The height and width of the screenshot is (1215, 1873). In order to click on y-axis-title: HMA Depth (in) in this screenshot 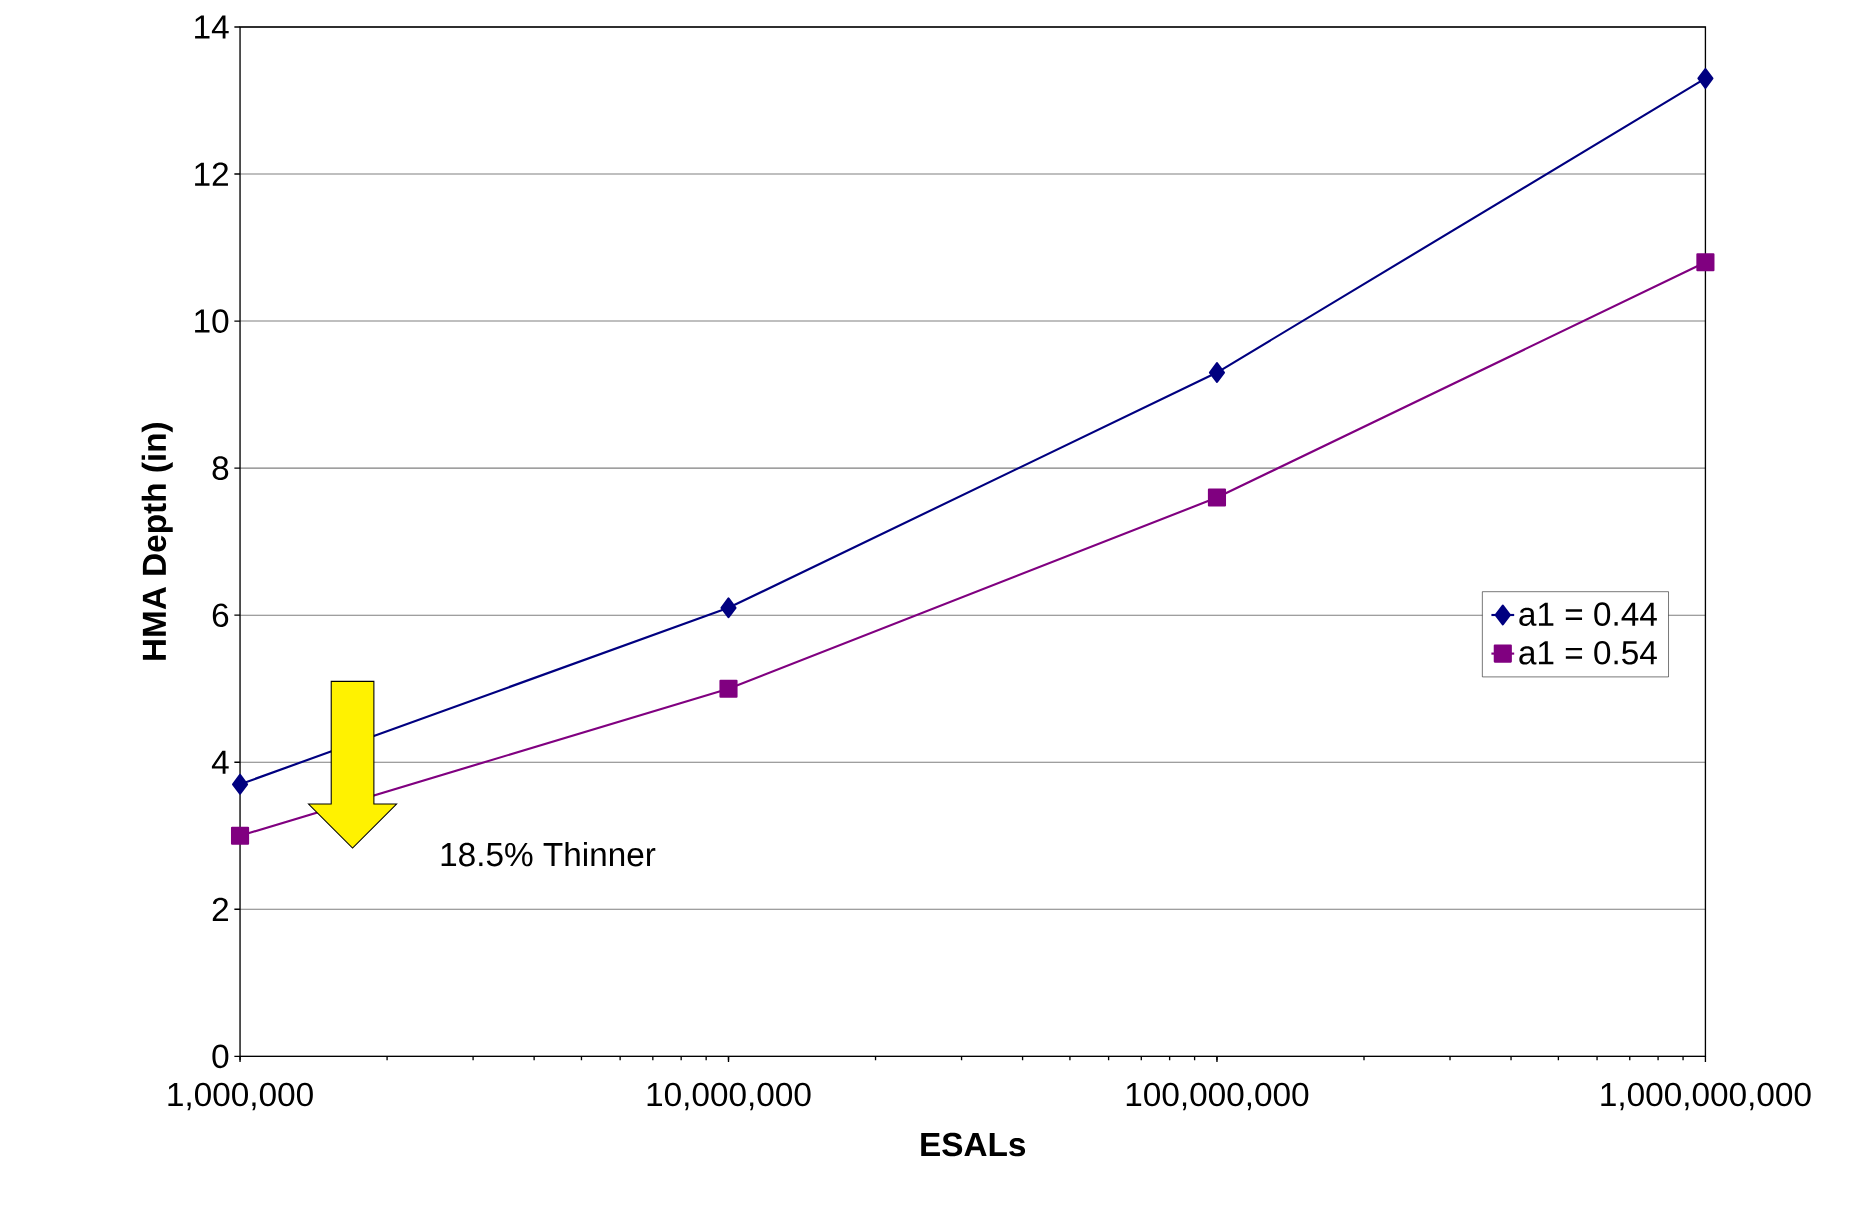, I will do `click(157, 541)`.